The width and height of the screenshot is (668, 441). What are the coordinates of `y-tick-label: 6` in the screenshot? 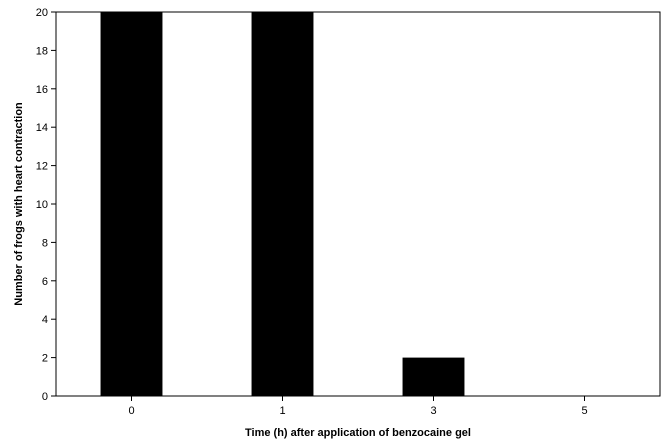 It's located at (45, 282).